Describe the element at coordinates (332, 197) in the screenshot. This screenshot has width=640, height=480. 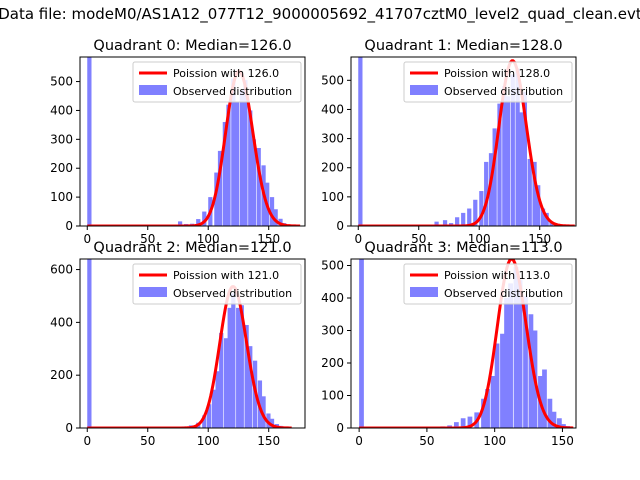
I see `y-tick-label: 100` at that location.